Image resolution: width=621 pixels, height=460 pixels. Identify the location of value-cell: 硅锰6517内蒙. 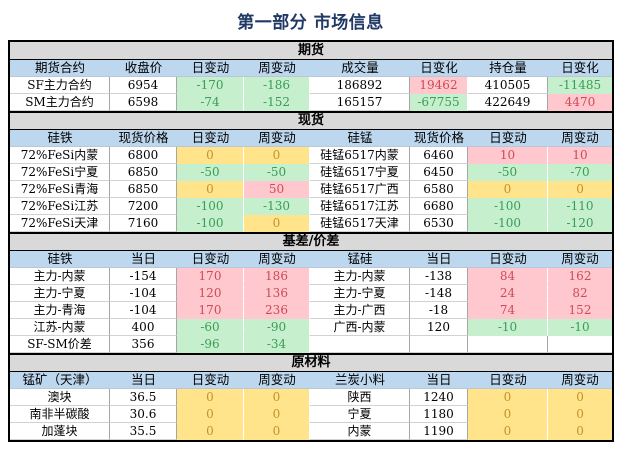
(360, 155).